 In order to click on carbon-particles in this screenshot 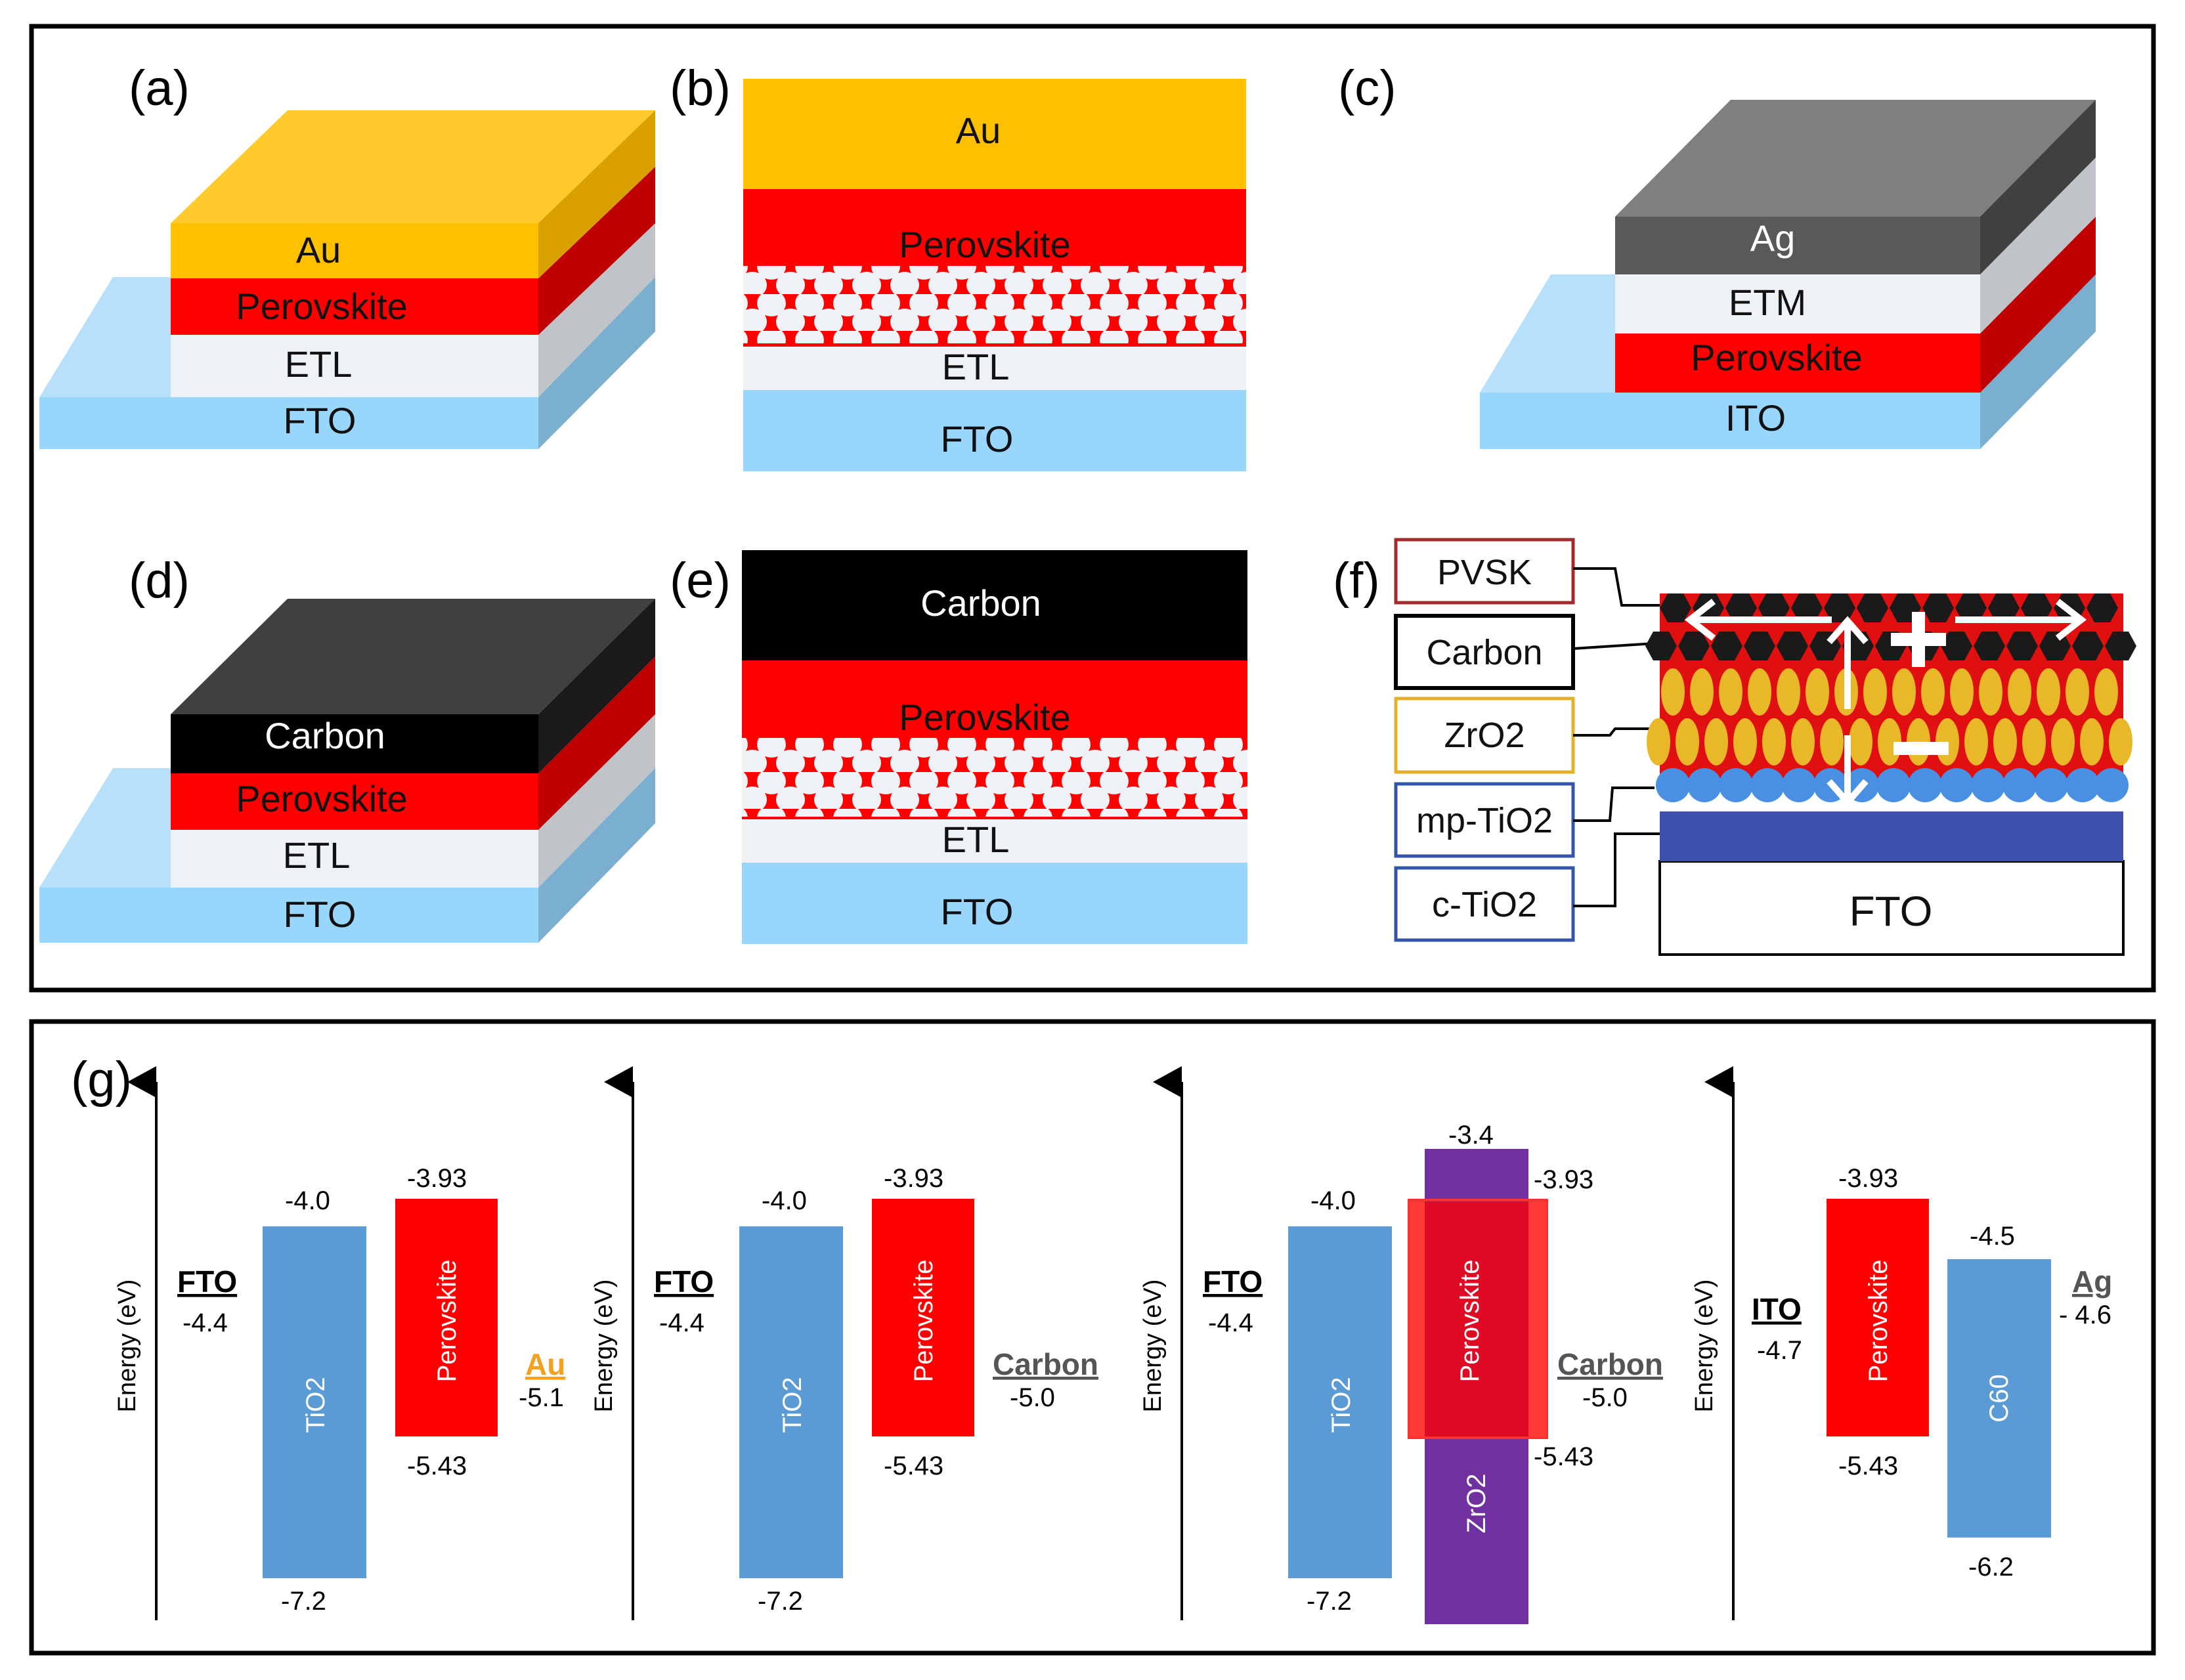, I will do `click(1890, 626)`.